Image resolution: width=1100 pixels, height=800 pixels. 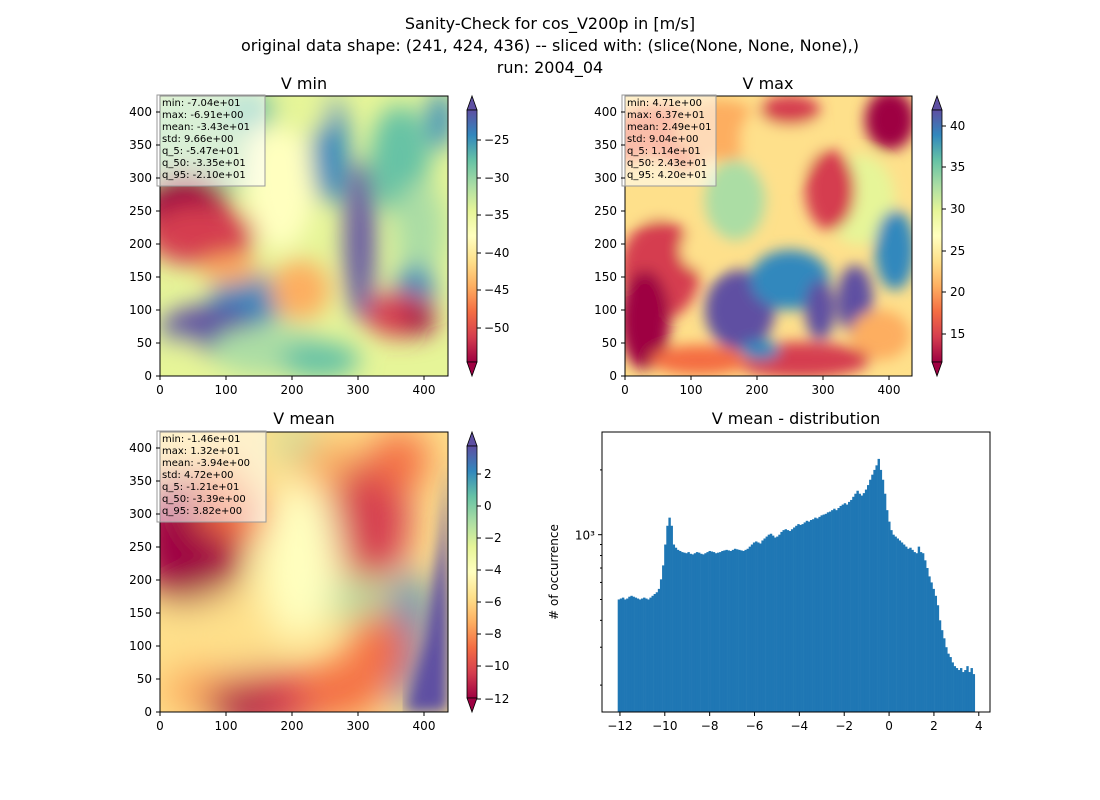 I want to click on panel-title-v-mean: V mean, so click(x=303, y=418).